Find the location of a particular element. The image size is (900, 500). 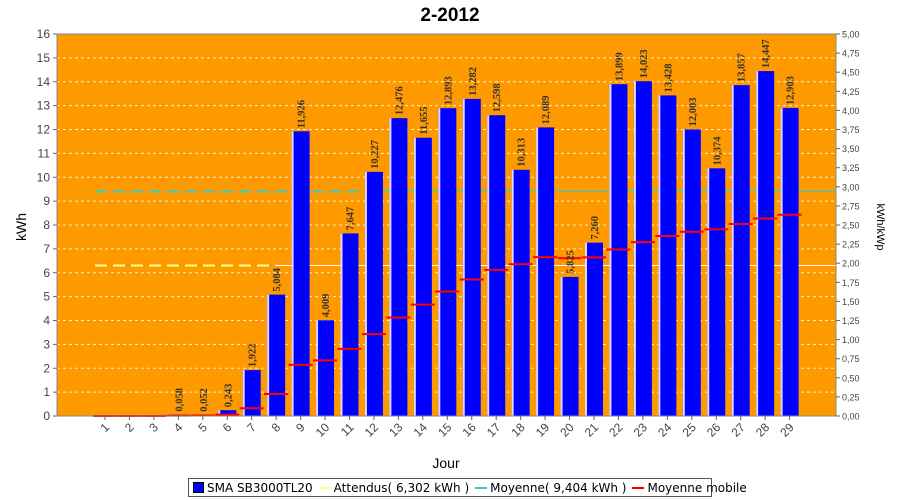

legend-swatch-moyenne is located at coordinates (481, 487).